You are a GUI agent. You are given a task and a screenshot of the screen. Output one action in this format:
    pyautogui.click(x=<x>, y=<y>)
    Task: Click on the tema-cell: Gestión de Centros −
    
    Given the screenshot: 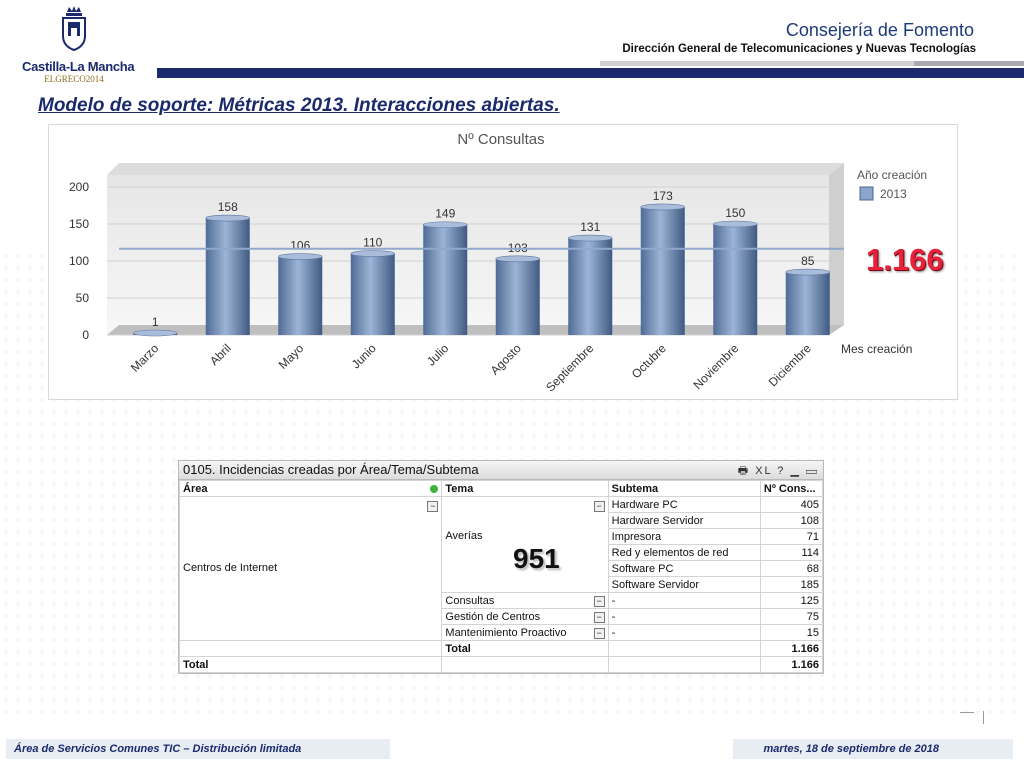 What is the action you would take?
    pyautogui.click(x=525, y=616)
    